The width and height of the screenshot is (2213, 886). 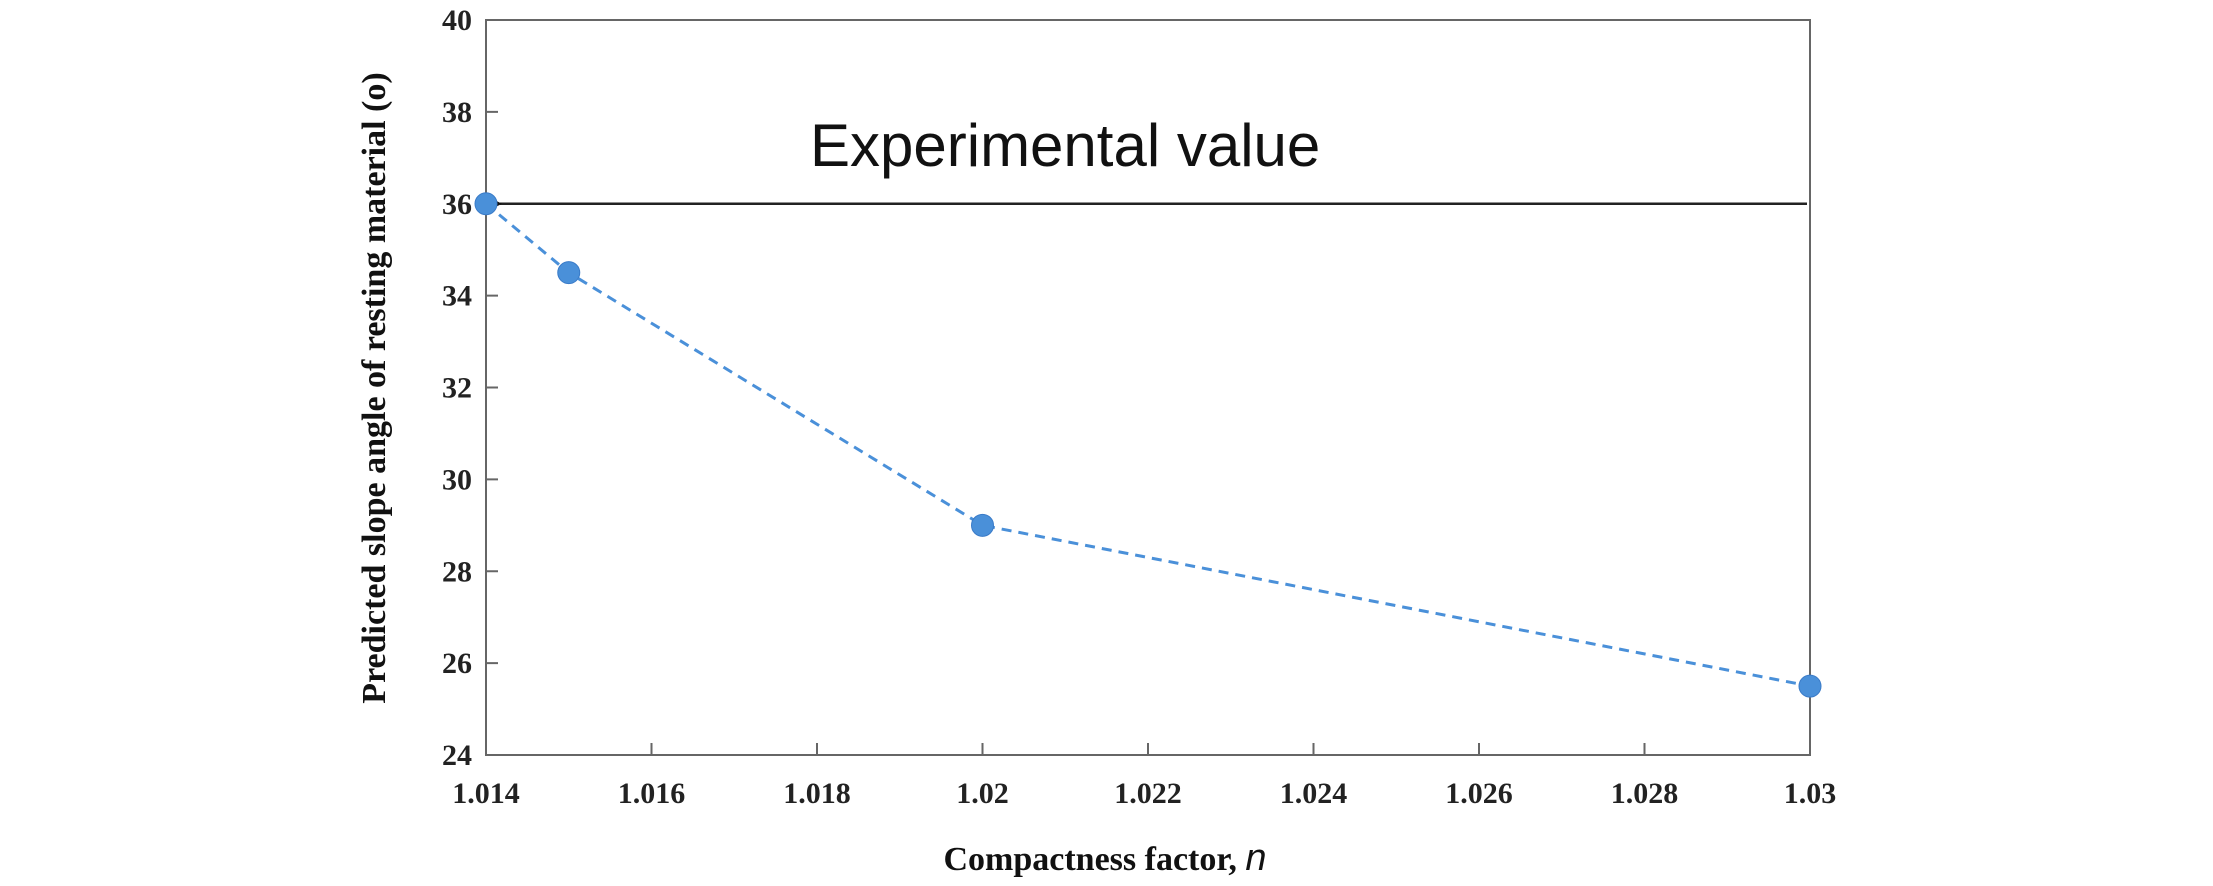 I want to click on x-tick-label: 1.018, so click(x=817, y=793).